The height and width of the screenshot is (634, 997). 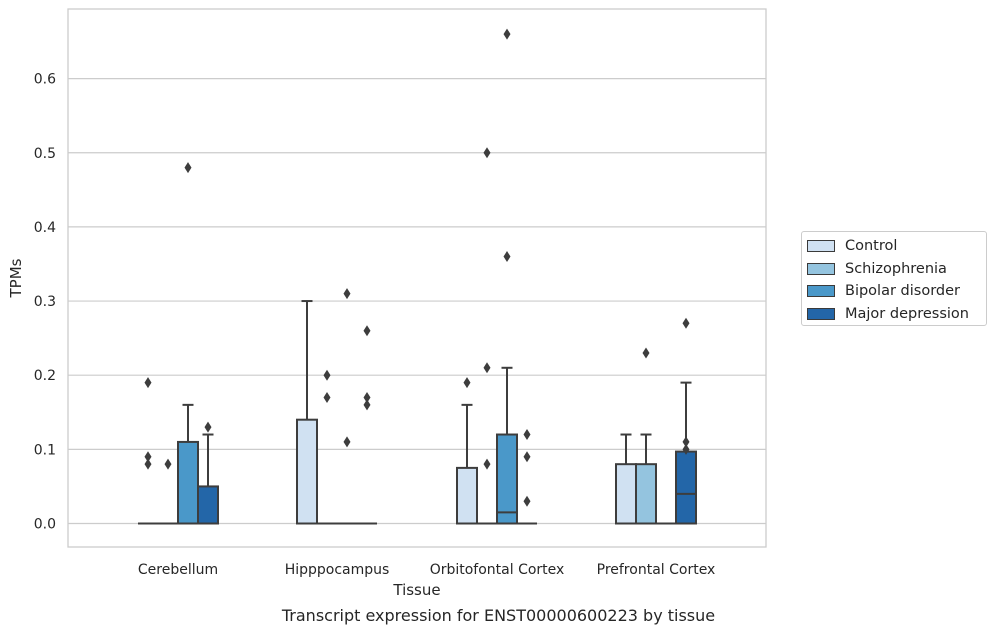 I want to click on legend-label: Bipolar disorder, so click(x=902, y=291).